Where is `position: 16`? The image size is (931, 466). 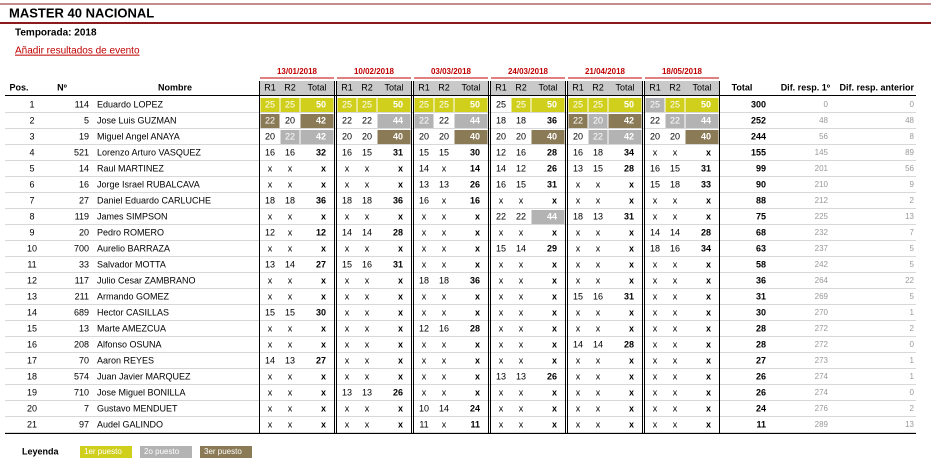
position: 16 is located at coordinates (32, 344).